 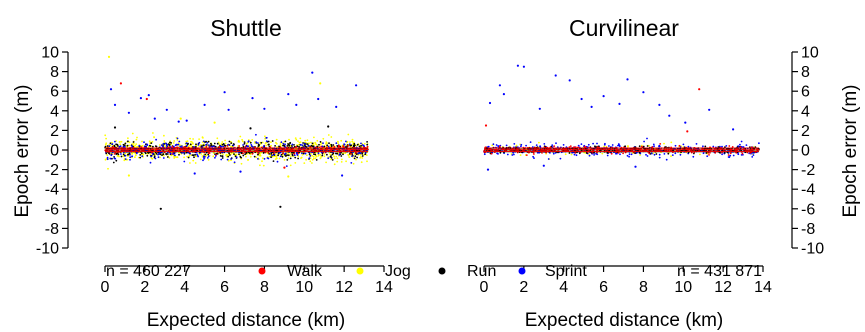 What do you see at coordinates (54, 131) in the screenshot?
I see `y-tick-label: 2` at bounding box center [54, 131].